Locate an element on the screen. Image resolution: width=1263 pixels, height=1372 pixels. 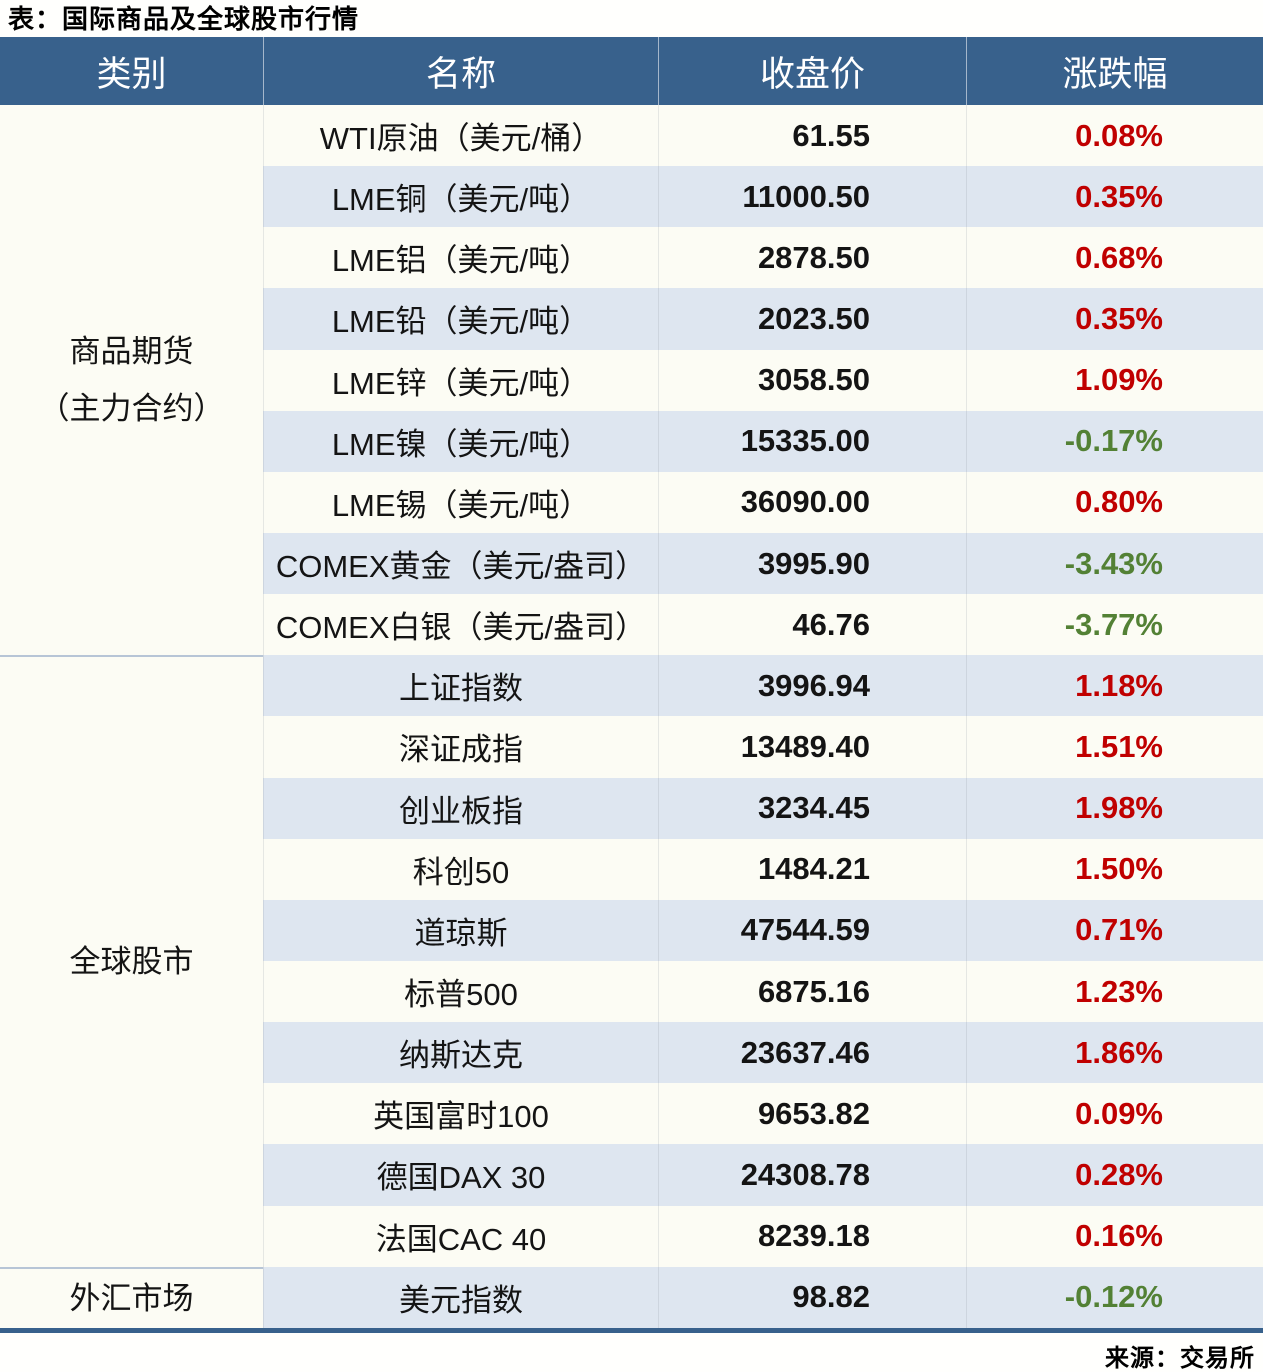
row-name-cell: LME铝（美元/吨） is located at coordinates (460, 258).